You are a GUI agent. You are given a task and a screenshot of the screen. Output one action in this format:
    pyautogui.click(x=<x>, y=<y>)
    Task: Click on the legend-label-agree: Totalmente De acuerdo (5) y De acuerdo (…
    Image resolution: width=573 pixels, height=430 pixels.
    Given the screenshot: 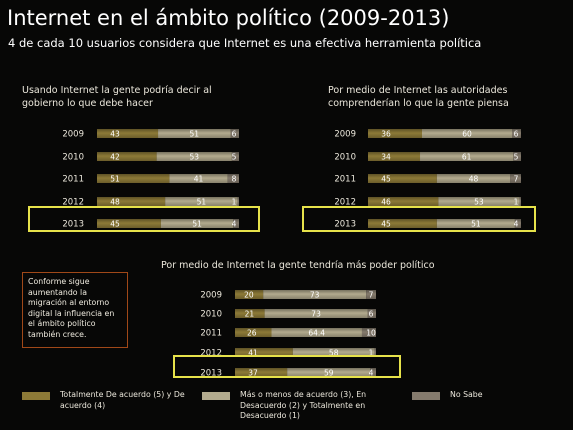 What is the action you would take?
    pyautogui.click(x=122, y=400)
    